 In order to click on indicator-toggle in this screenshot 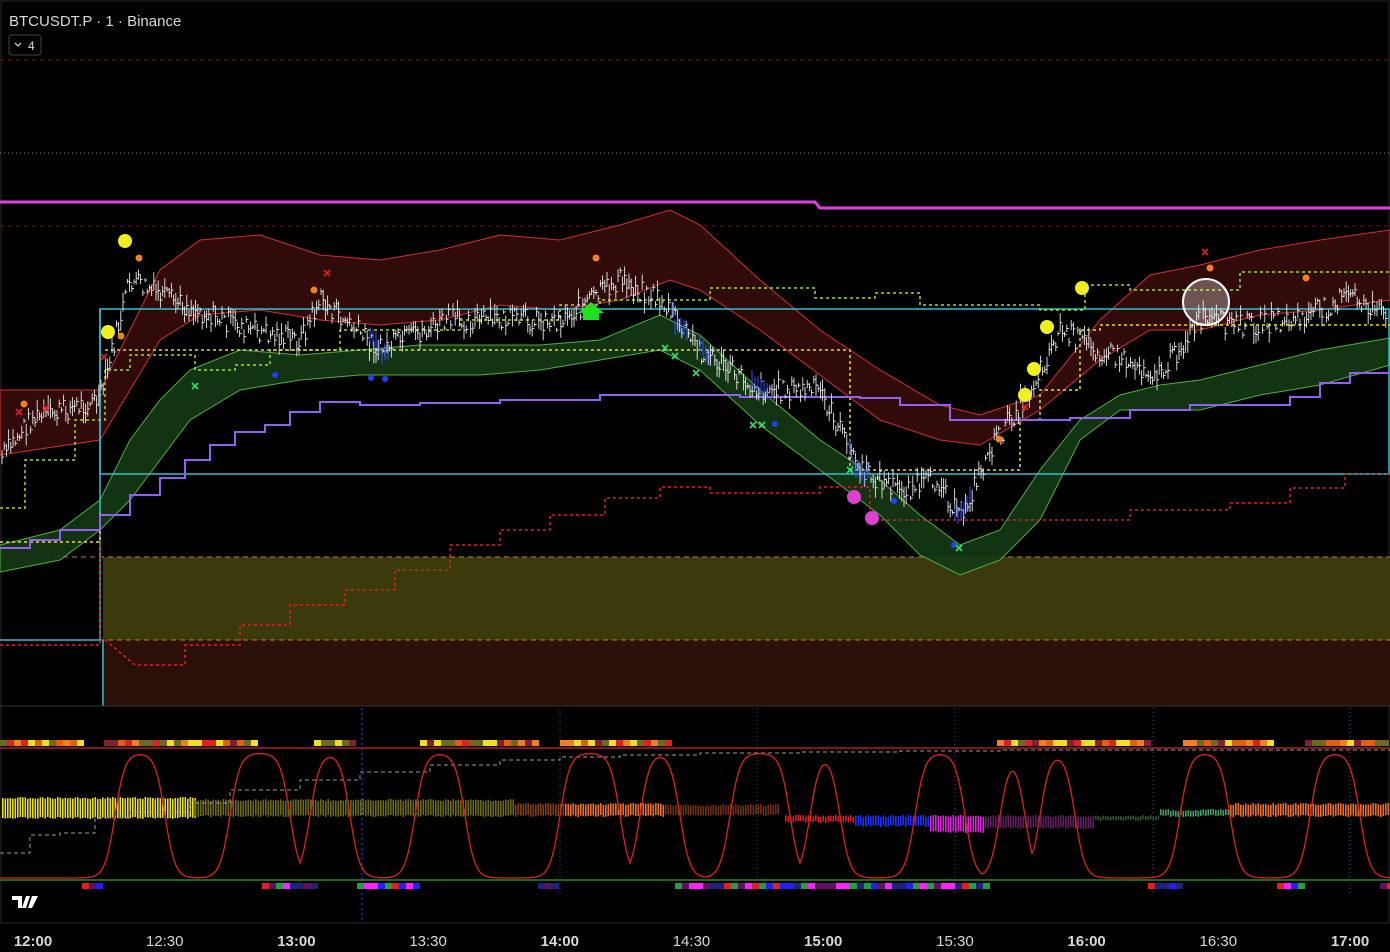, I will do `click(25, 45)`.